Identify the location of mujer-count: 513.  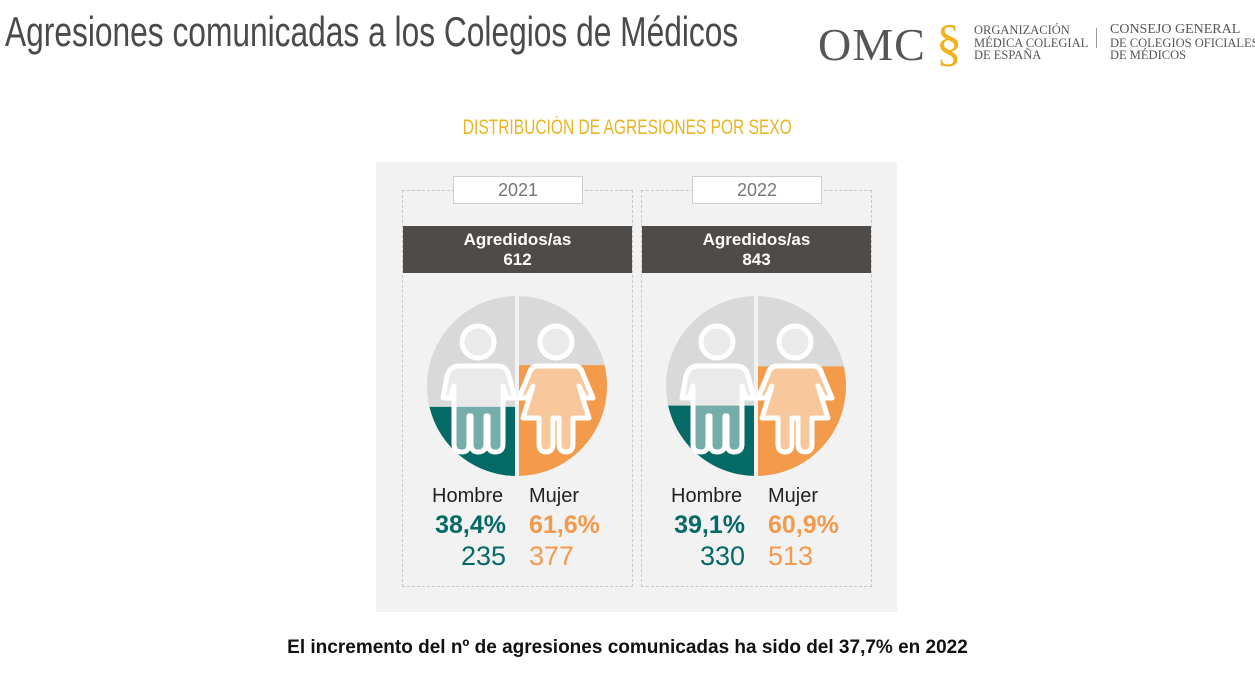
(791, 556).